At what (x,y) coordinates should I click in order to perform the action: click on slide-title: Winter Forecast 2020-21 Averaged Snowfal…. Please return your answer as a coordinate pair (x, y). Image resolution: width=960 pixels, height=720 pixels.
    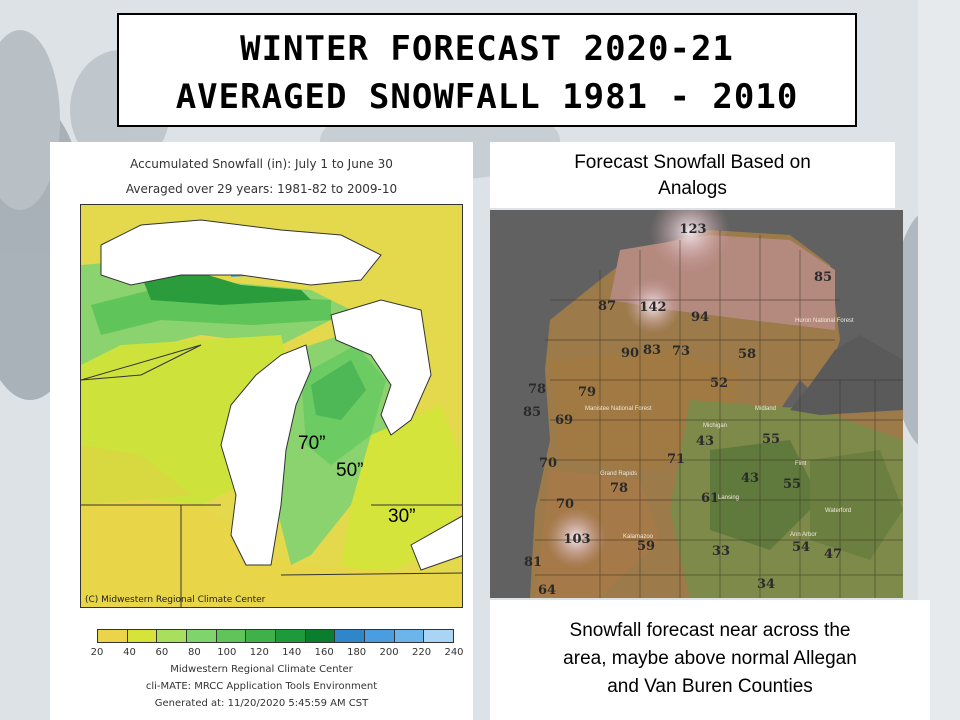
    Looking at the image, I should click on (487, 70).